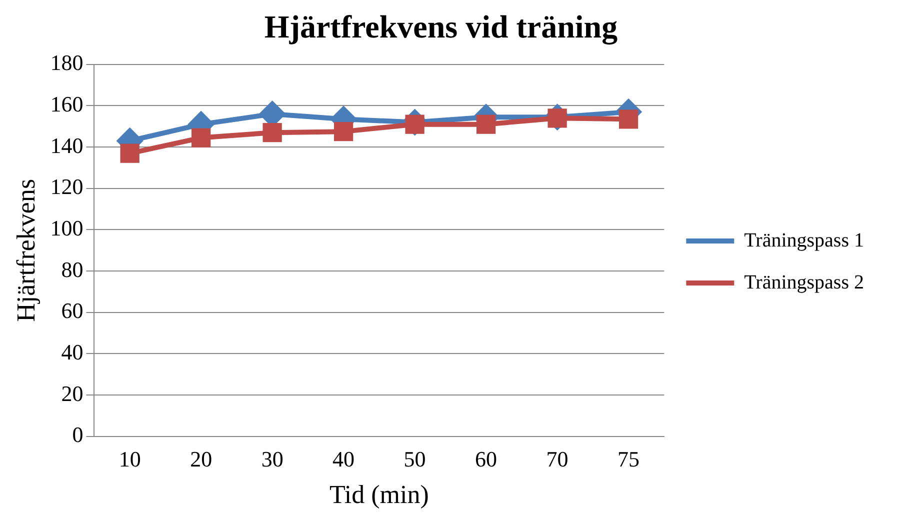 The width and height of the screenshot is (906, 524). I want to click on x-tick-label: 30, so click(272, 459).